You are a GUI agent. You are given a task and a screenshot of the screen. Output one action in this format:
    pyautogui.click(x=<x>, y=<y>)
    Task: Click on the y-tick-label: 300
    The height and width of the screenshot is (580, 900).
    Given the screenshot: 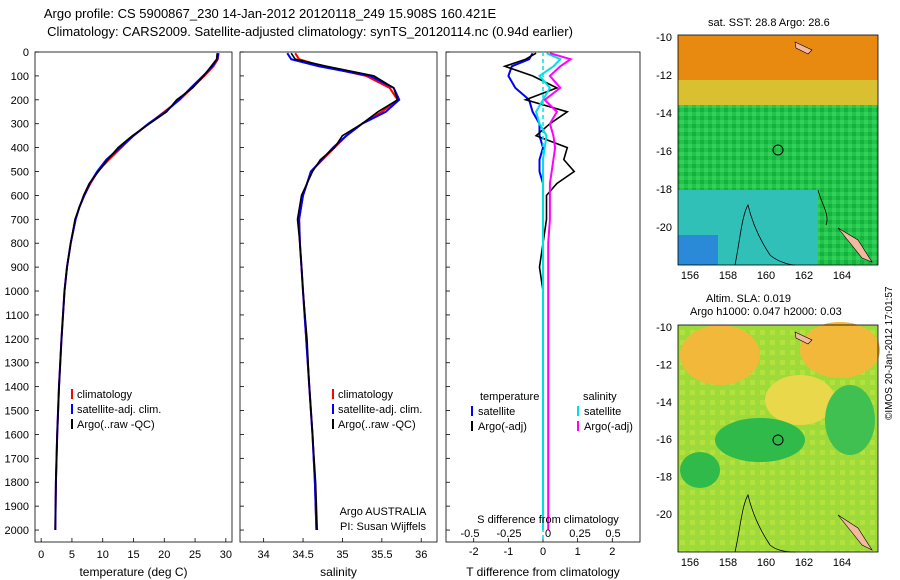 What is the action you would take?
    pyautogui.click(x=20, y=125)
    